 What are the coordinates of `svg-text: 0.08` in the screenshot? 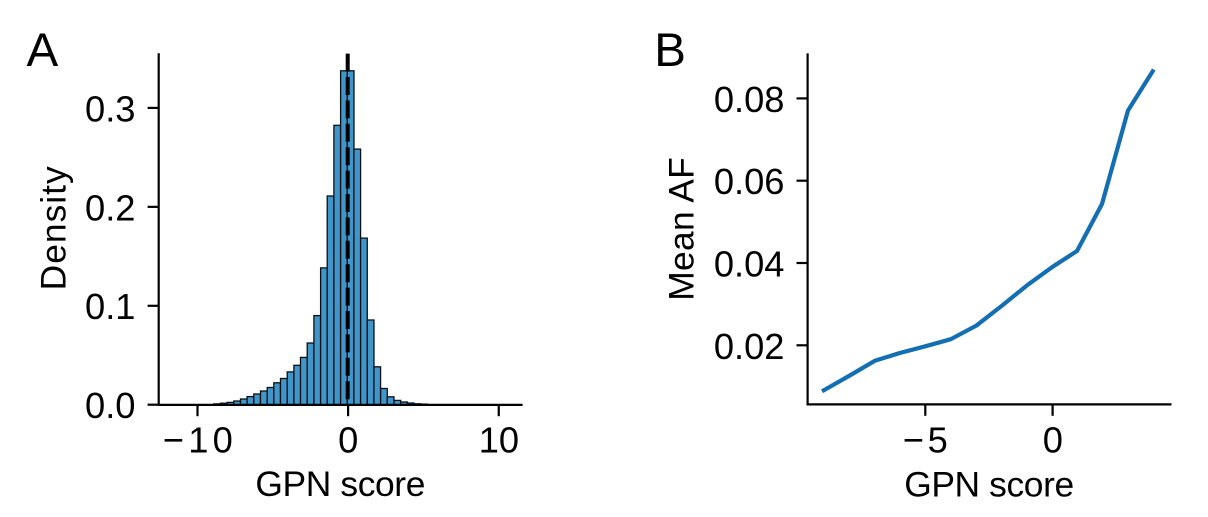 It's located at (749, 99).